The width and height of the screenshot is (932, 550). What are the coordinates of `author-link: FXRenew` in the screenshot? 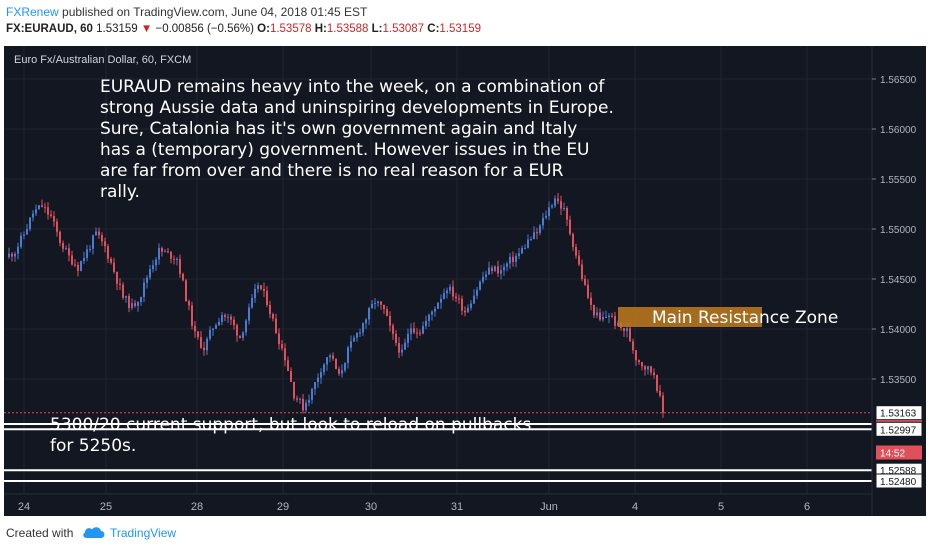 It's located at (32, 12).